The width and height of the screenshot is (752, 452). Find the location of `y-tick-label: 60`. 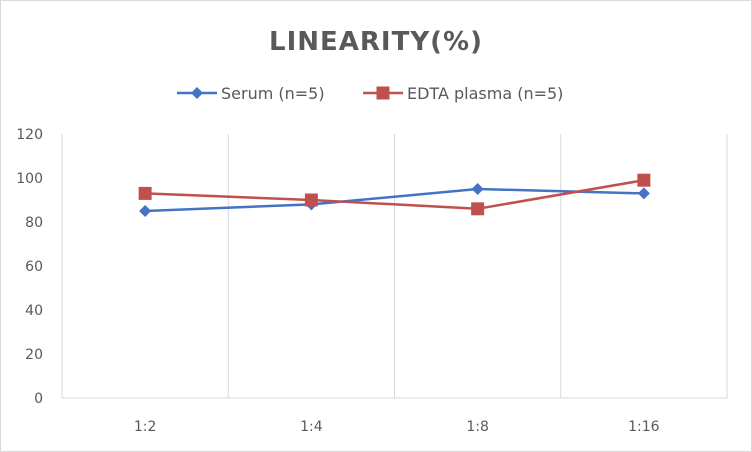

y-tick-label: 60 is located at coordinates (34, 267).